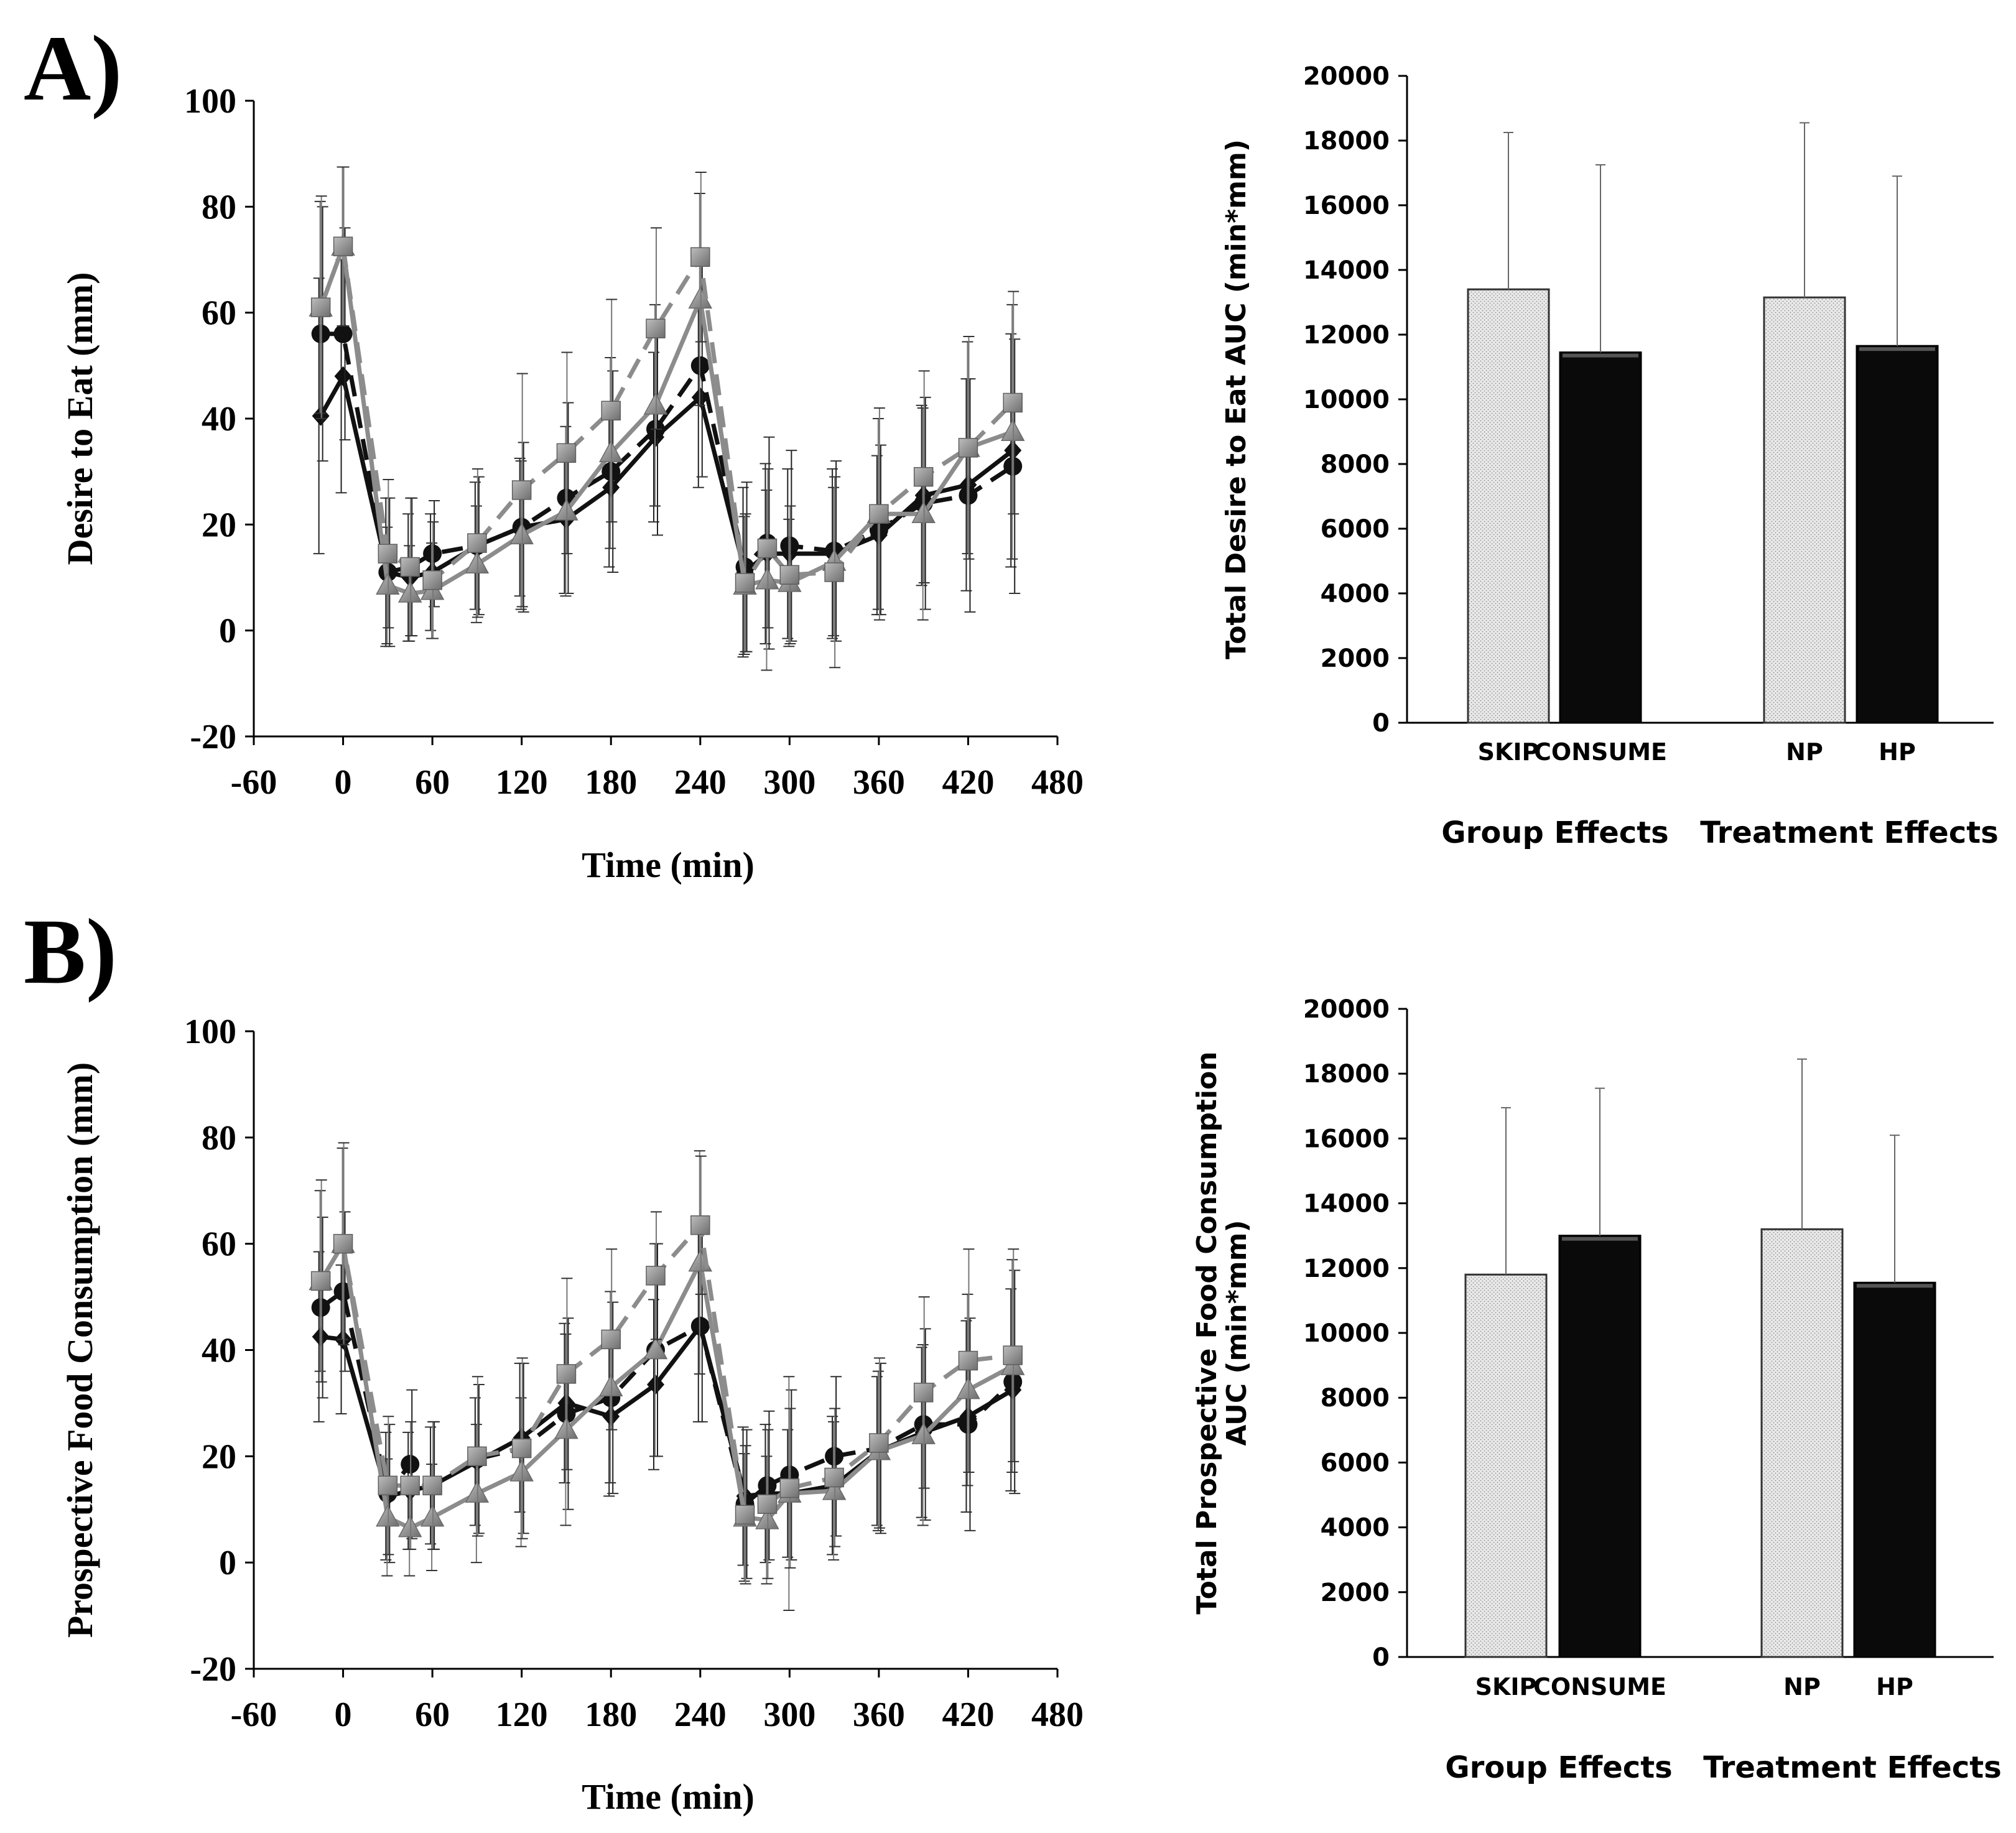 The width and height of the screenshot is (2016, 1833). Describe the element at coordinates (80, 418) in the screenshot. I see `y-axis-title: Desire to Eat (mm)` at that location.